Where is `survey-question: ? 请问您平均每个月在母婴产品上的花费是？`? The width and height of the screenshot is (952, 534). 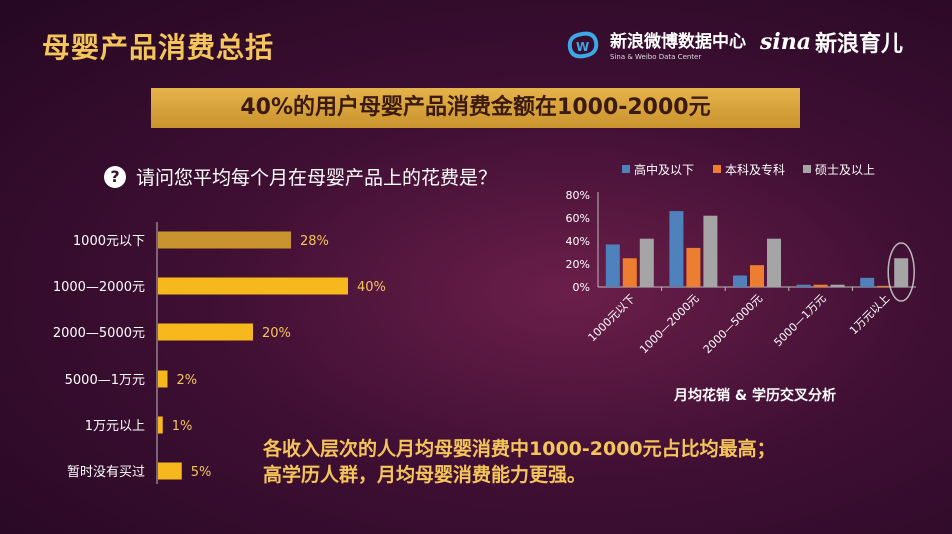
survey-question: ? 请问您平均每个月在母婴产品上的花费是？ is located at coordinates (300, 176).